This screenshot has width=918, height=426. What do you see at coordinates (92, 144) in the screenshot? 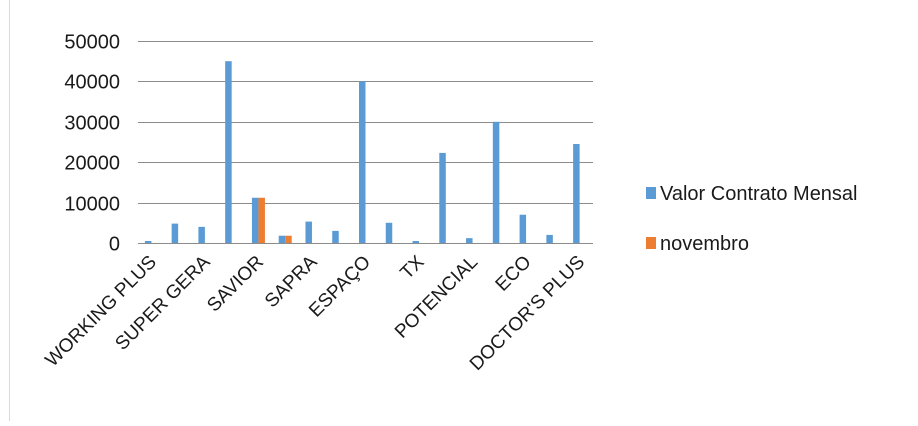
I see `y-axis-ticks: 0 10000 20000 30000 40000 50000` at bounding box center [92, 144].